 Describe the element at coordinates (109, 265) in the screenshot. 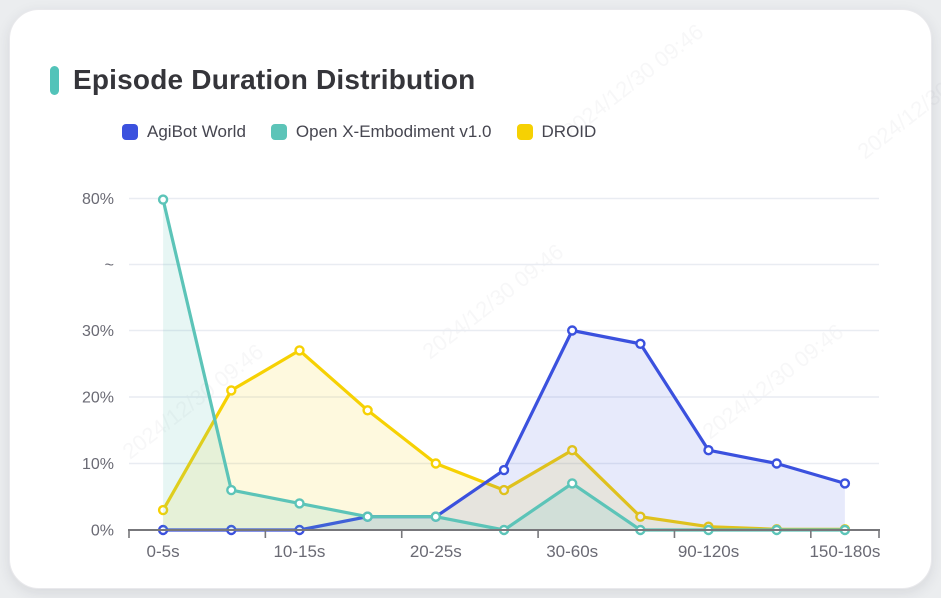

I see `y-axis-label: ~` at that location.